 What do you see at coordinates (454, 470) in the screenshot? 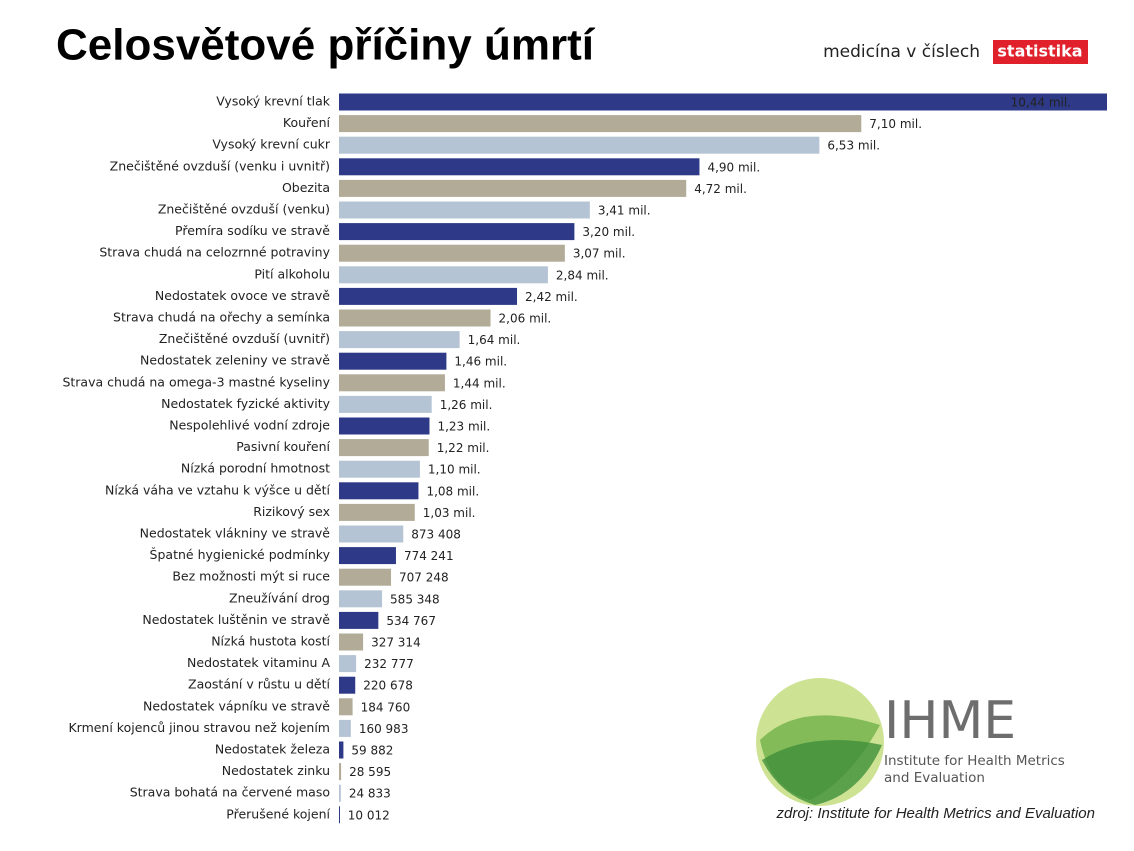
I see `value-label: 1,10 mil.` at bounding box center [454, 470].